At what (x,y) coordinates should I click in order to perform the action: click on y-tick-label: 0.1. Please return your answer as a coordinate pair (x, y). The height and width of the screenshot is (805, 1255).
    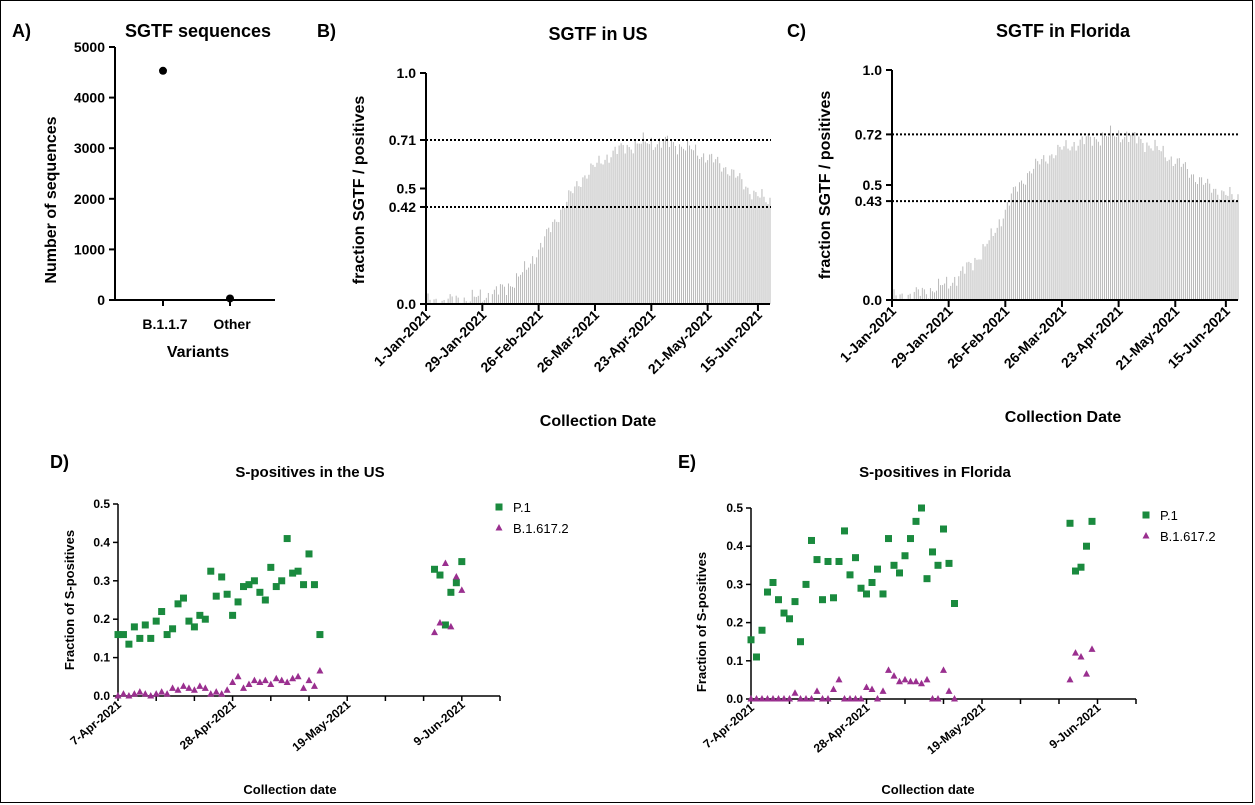
    Looking at the image, I should click on (101, 658).